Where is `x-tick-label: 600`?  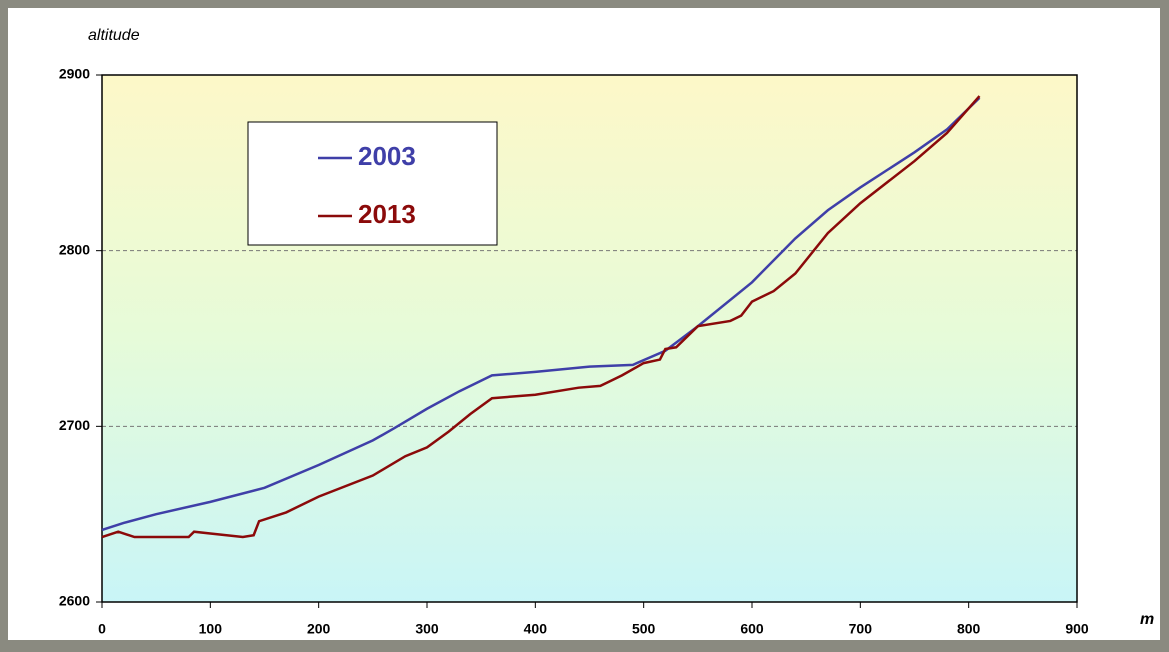
x-tick-label: 600 is located at coordinates (752, 629).